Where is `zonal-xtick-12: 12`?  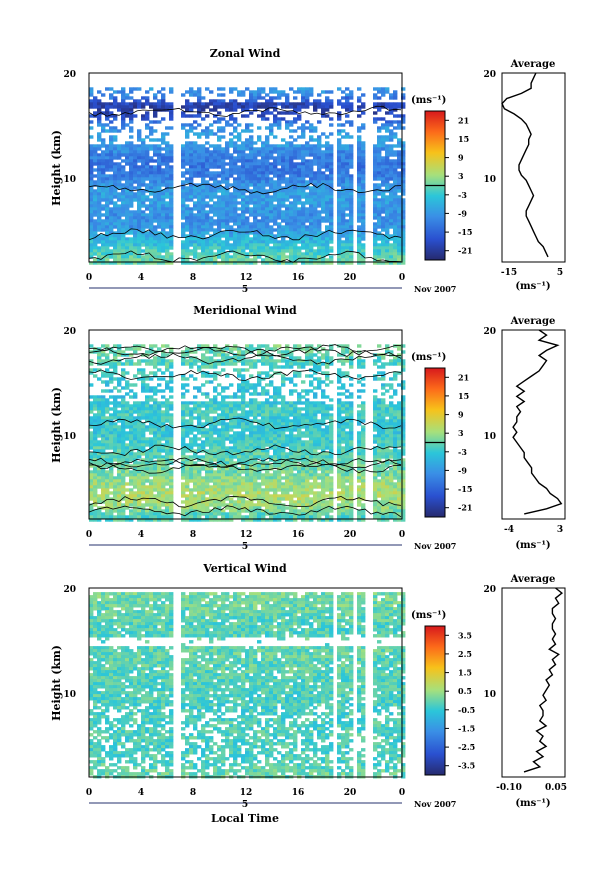
zonal-xtick-12: 12 is located at coordinates (246, 278).